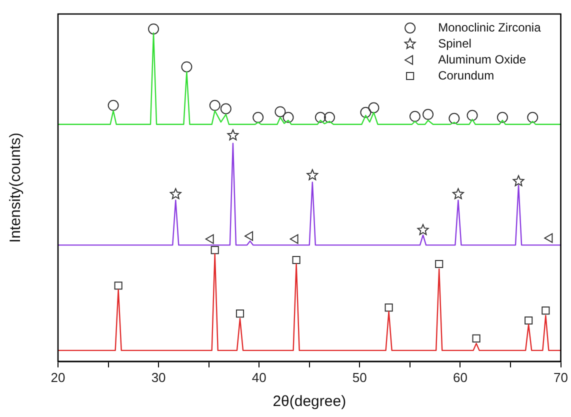  I want to click on legend-label: Spinel, so click(455, 43).